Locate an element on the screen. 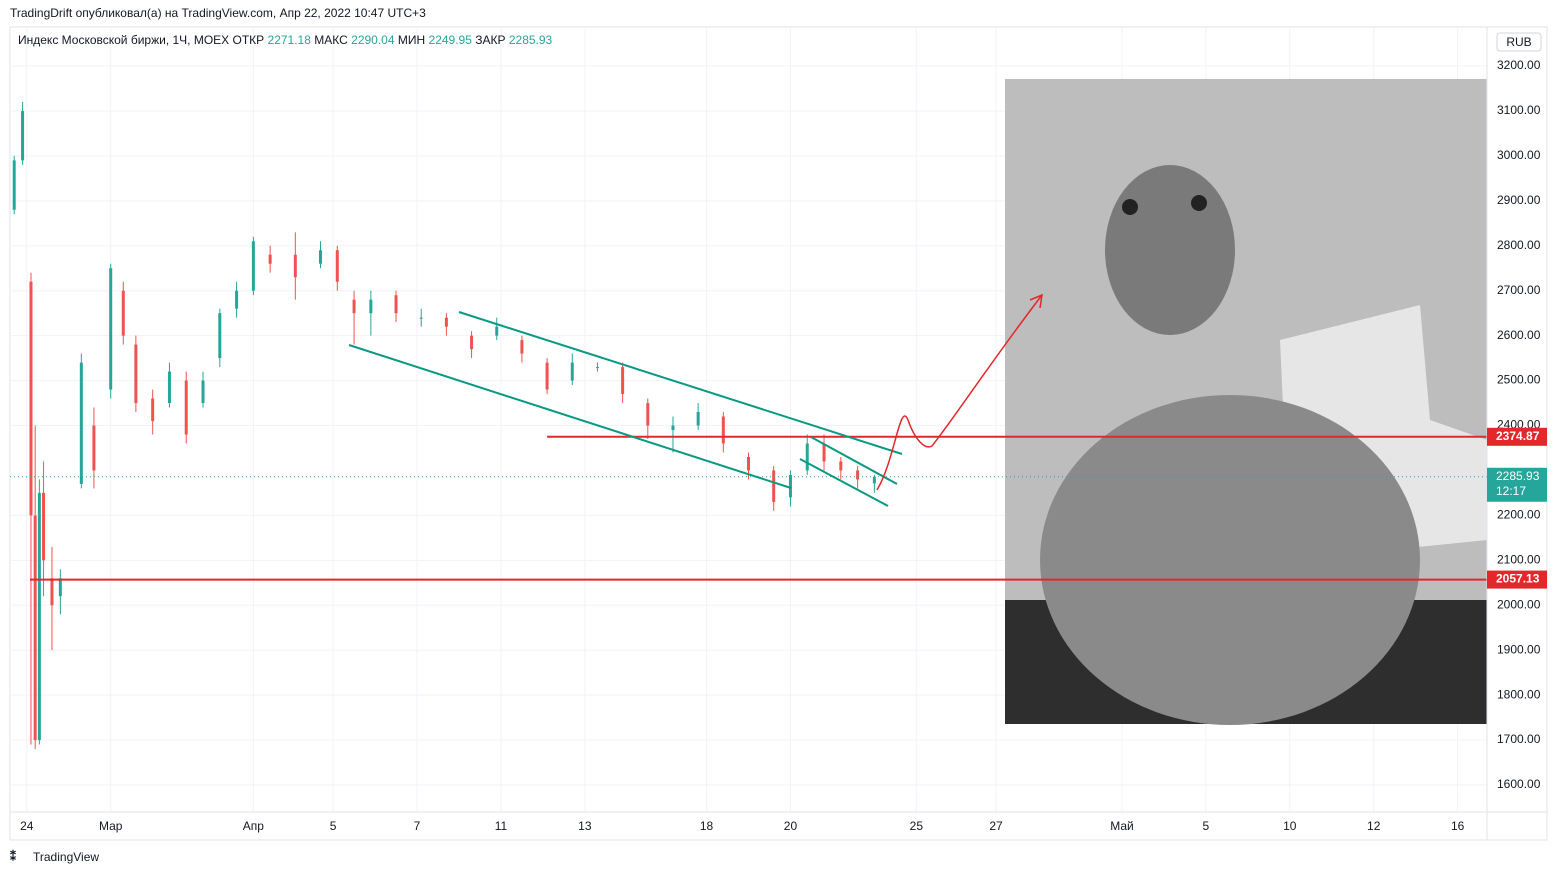 Image resolution: width=1561 pixels, height=876 pixels. forecast-path is located at coordinates (959, 392).